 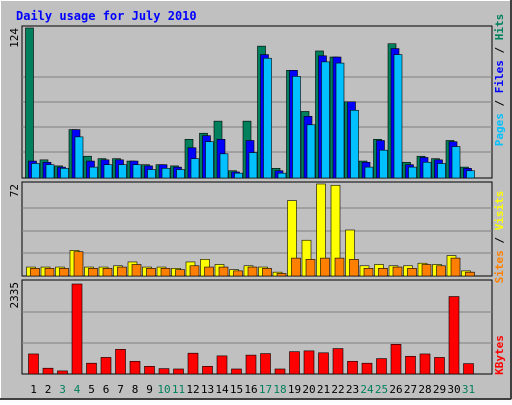 I want to click on legend-hits-files-pages: Pages / Files / Hits, so click(x=499, y=80).